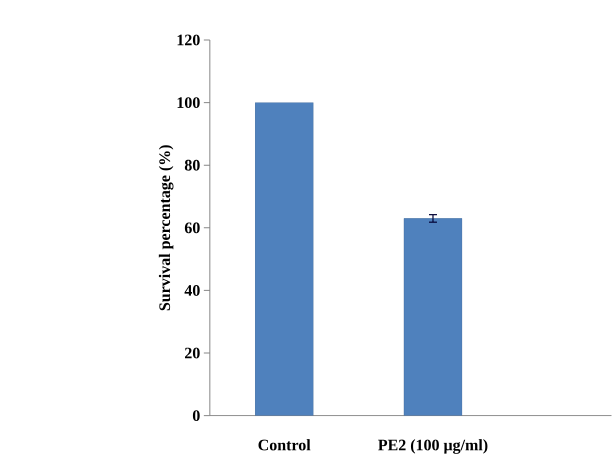 This screenshot has width=612, height=472. Describe the element at coordinates (192, 165) in the screenshot. I see `y-tick-label: 80` at that location.